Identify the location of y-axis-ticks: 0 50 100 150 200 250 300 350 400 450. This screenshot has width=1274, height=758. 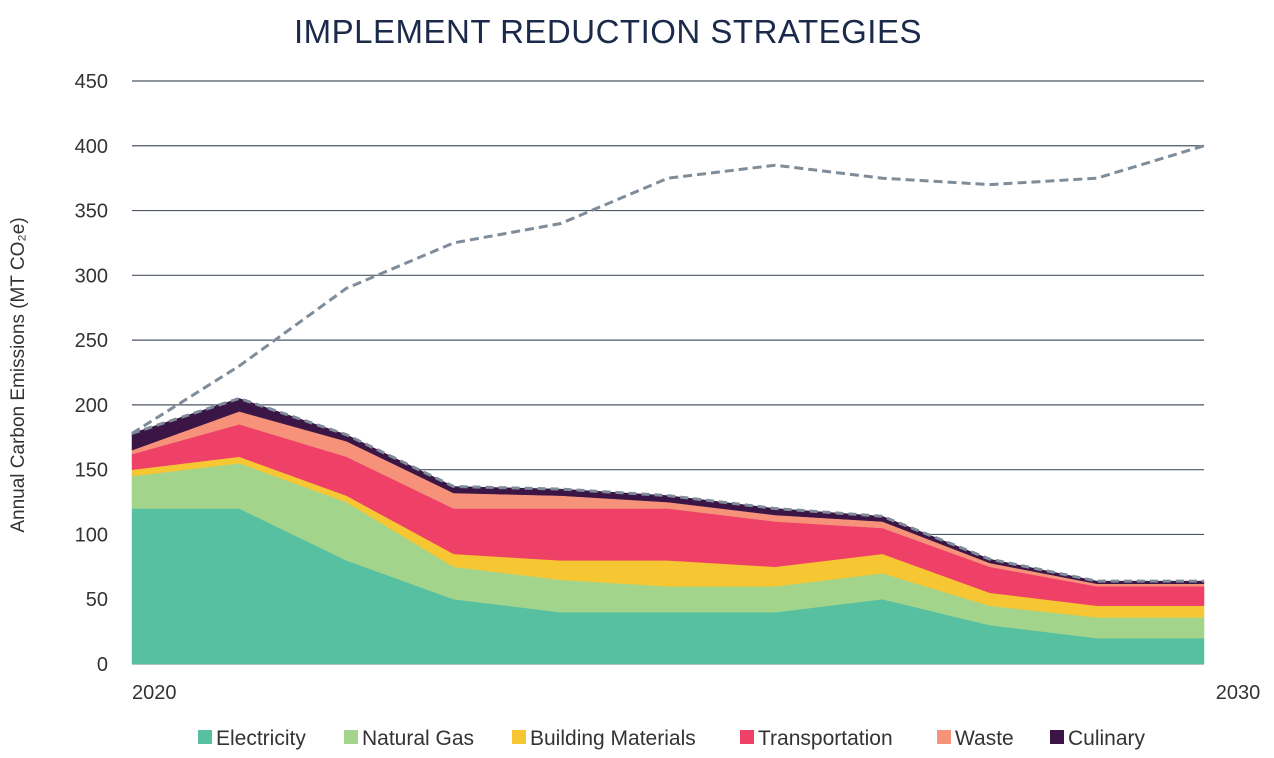
(91, 373).